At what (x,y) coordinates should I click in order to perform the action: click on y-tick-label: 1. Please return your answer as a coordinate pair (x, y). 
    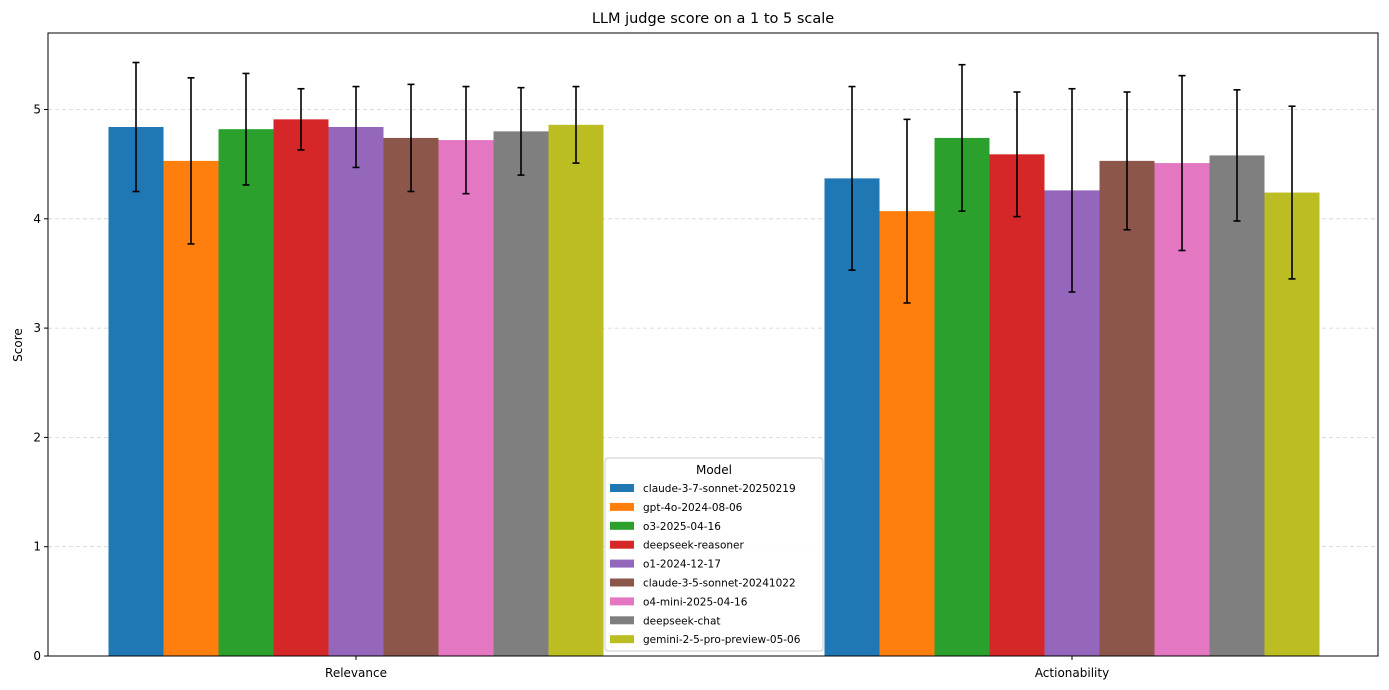
    Looking at the image, I should click on (37, 547).